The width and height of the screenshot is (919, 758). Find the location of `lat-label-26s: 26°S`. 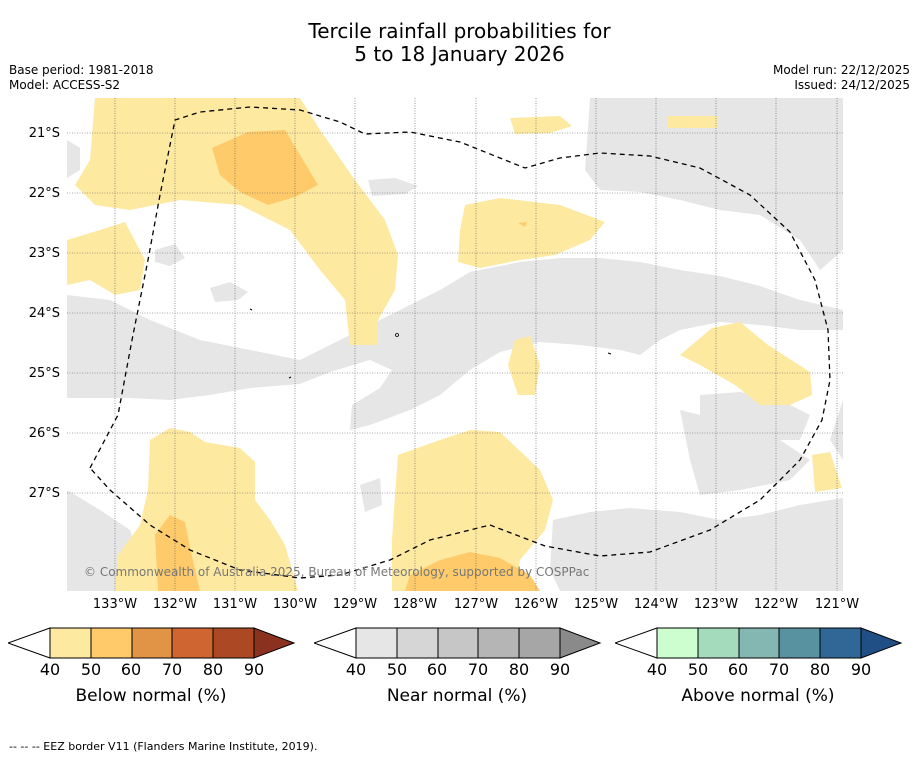

lat-label-26s: 26°S is located at coordinates (44, 433).